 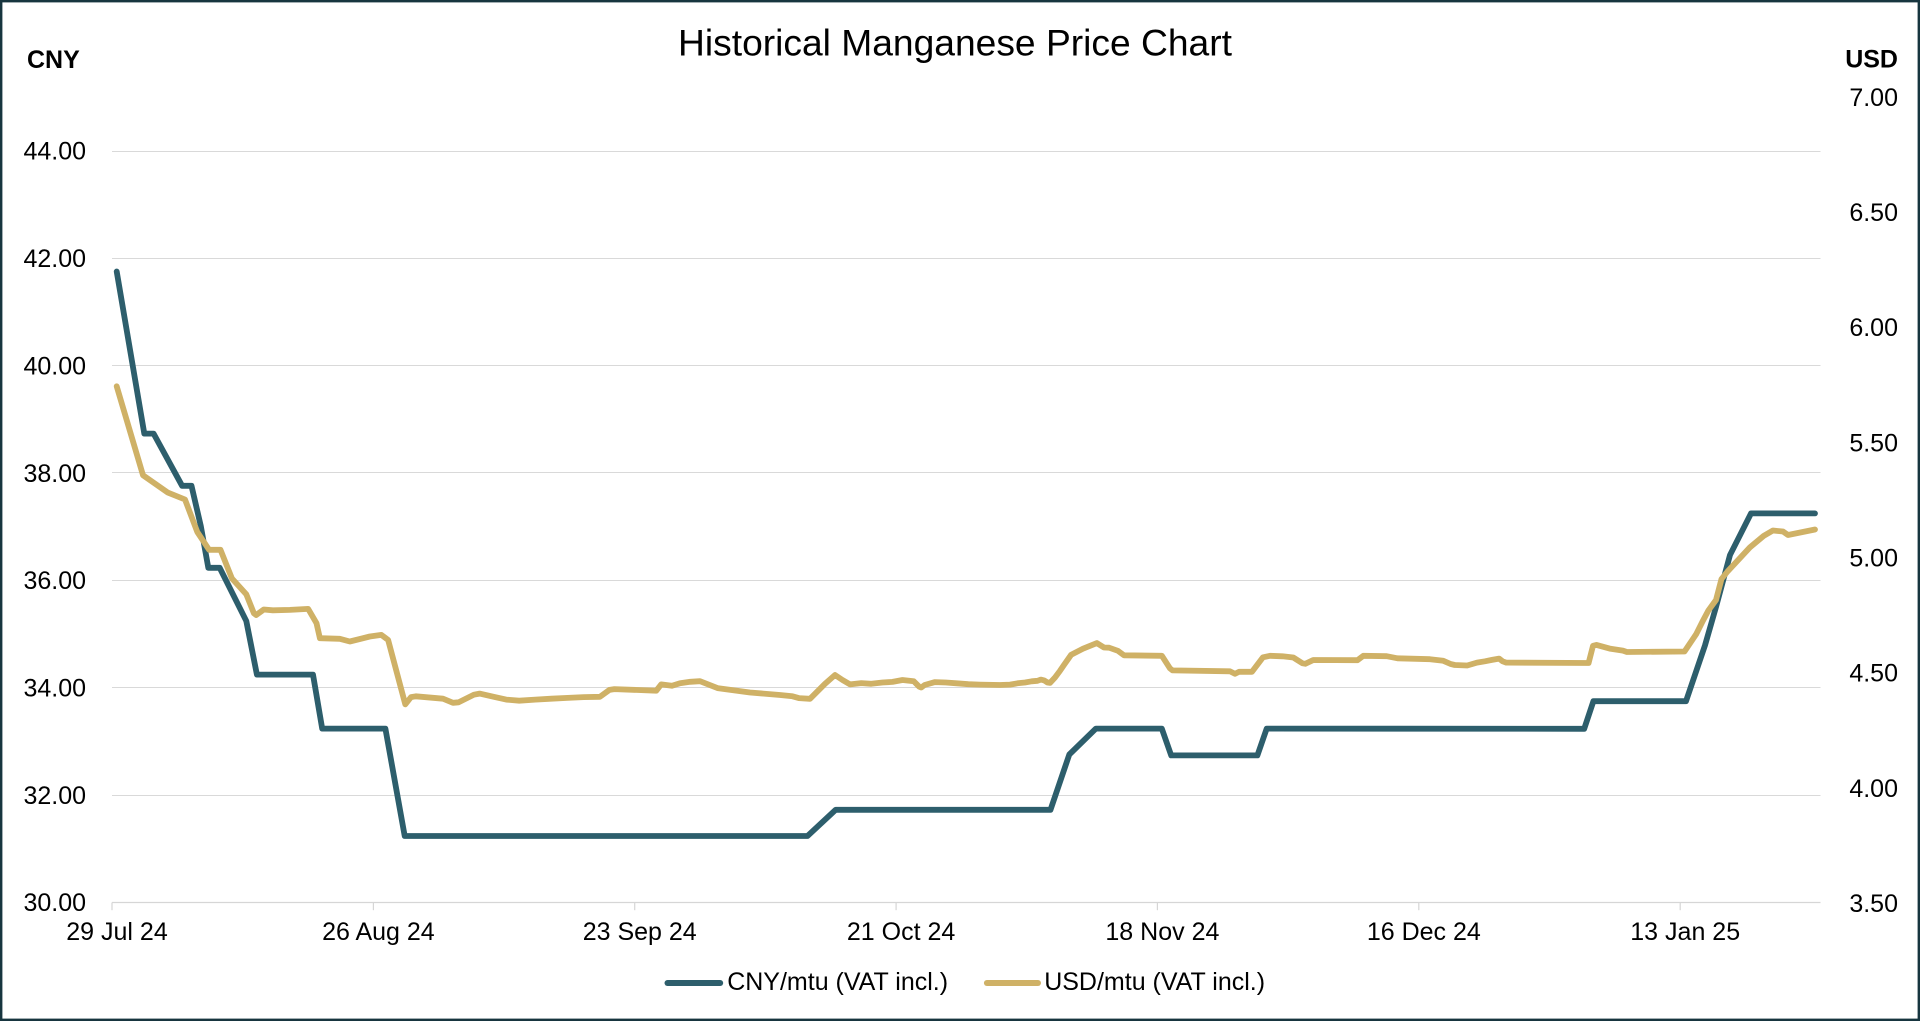 What do you see at coordinates (378, 932) in the screenshot?
I see `svg-text: 26 Aug 24` at bounding box center [378, 932].